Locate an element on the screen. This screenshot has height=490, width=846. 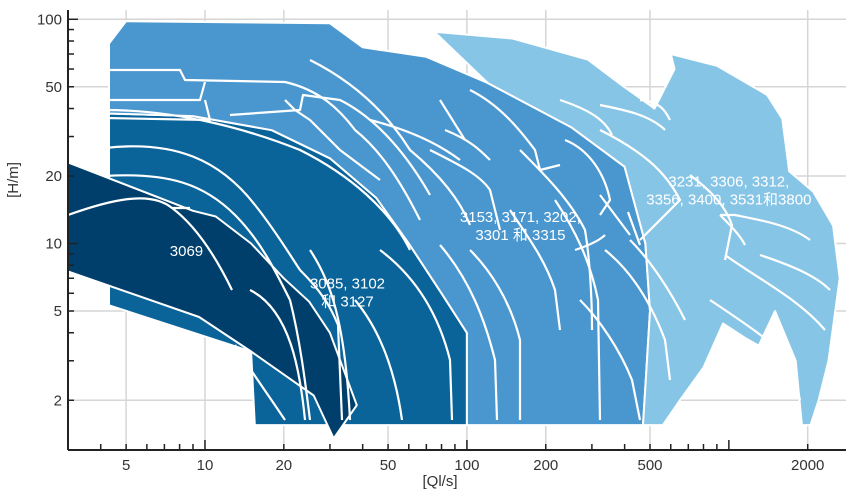
y-tick-label: 20 is located at coordinates (53, 176).